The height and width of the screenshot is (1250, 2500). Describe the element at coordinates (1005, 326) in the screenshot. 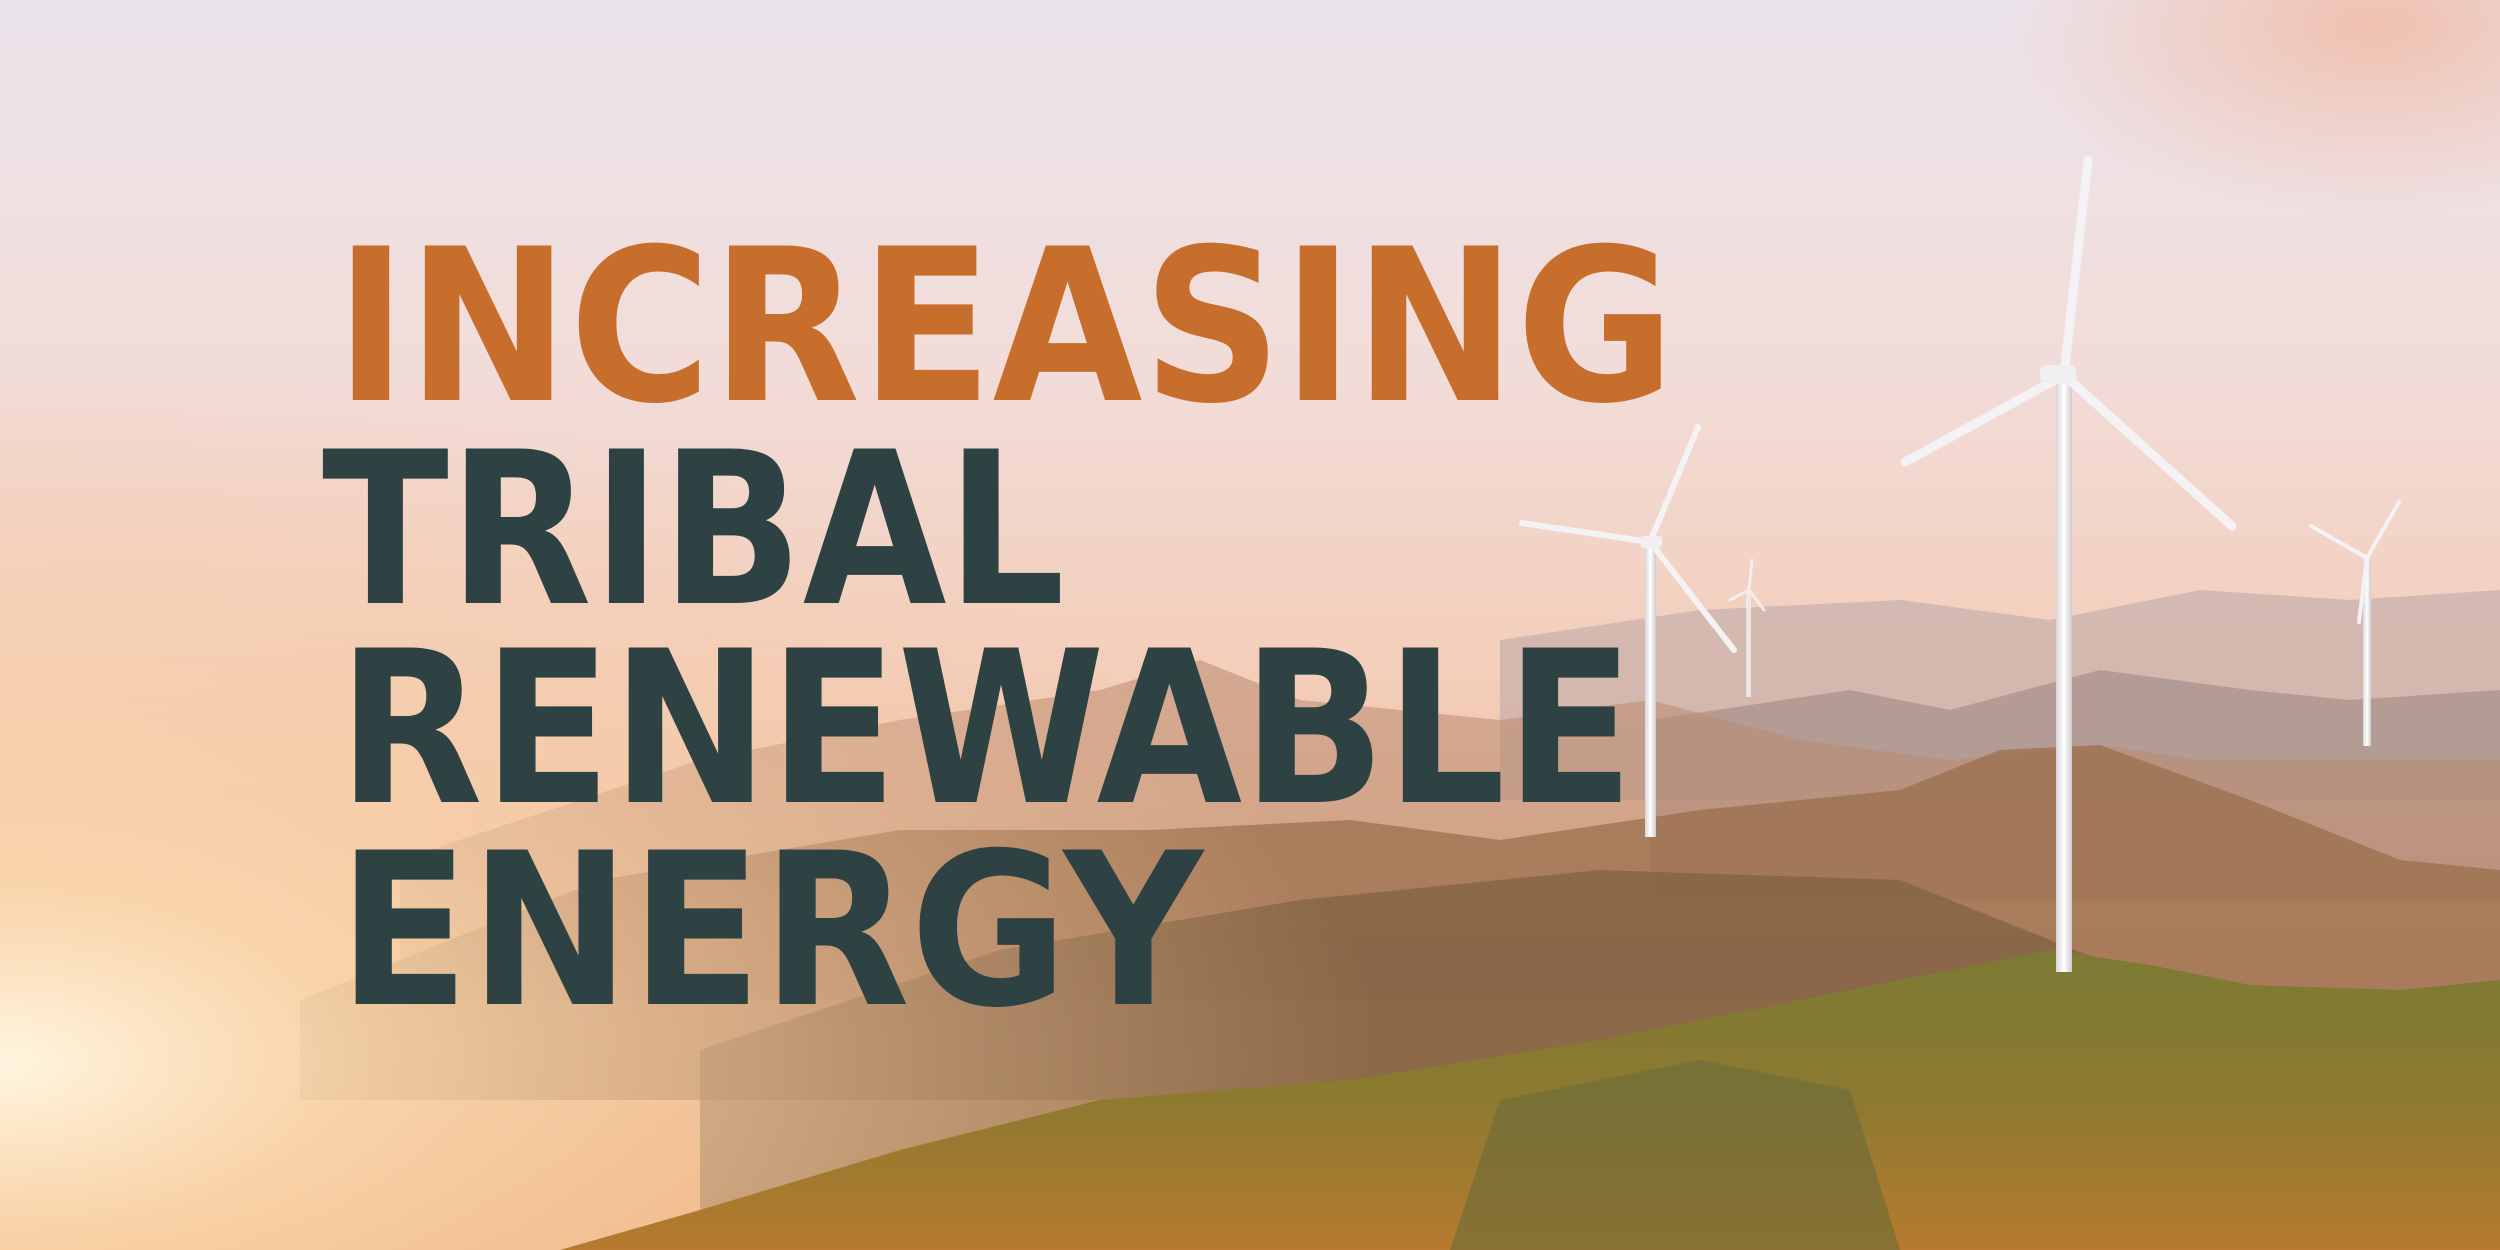

I see `headline-line-1: INCREASING` at that location.